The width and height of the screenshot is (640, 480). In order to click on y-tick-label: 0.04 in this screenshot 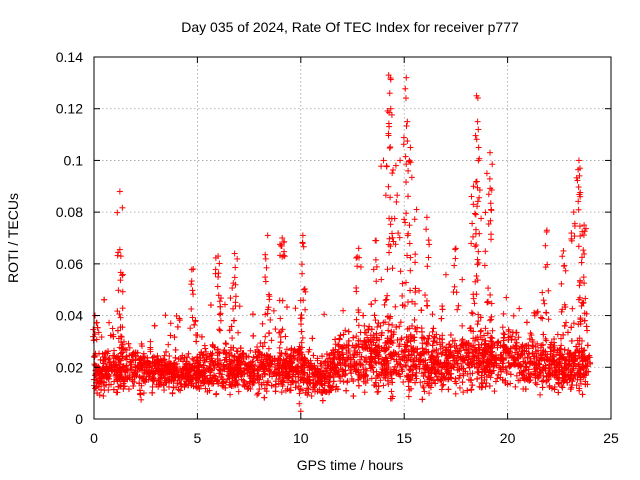, I will do `click(69, 316)`.